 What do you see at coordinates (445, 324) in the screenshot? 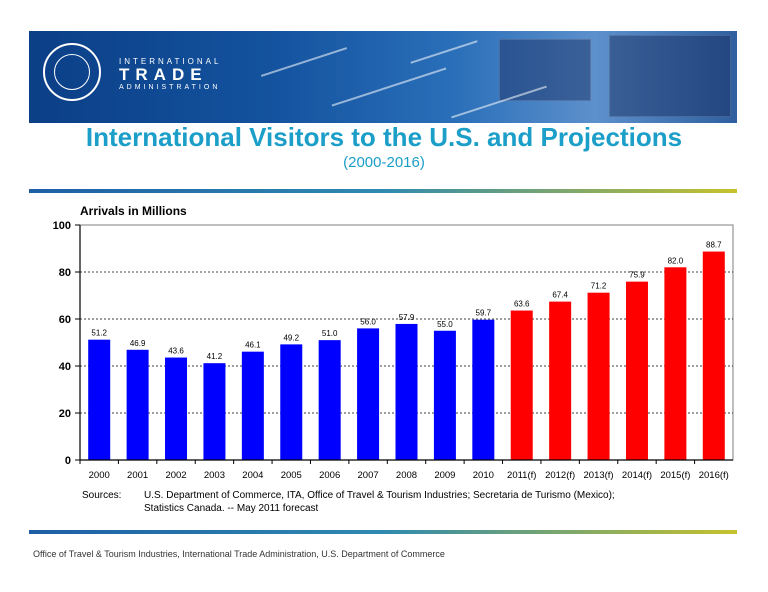
I see `bar-value-label: 55.0` at bounding box center [445, 324].